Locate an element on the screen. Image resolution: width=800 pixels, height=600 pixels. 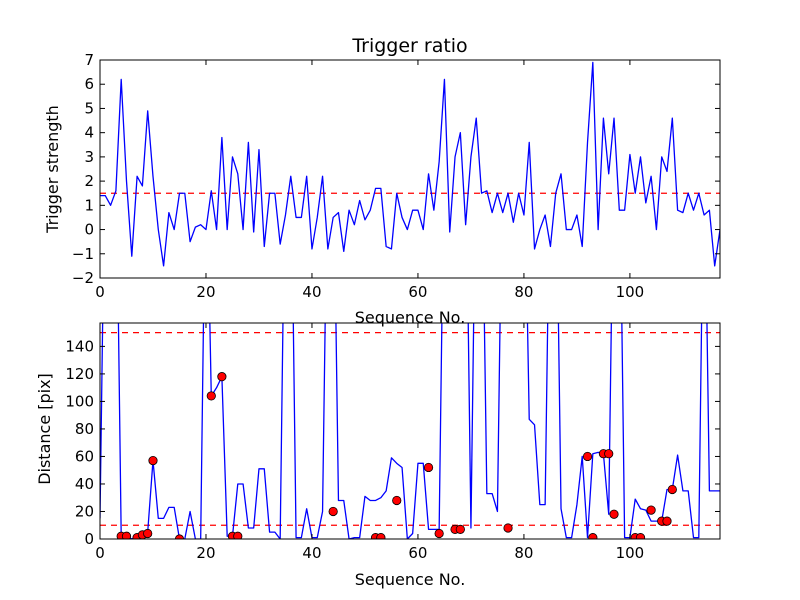
y-tick-label: 100 is located at coordinates (79, 401).